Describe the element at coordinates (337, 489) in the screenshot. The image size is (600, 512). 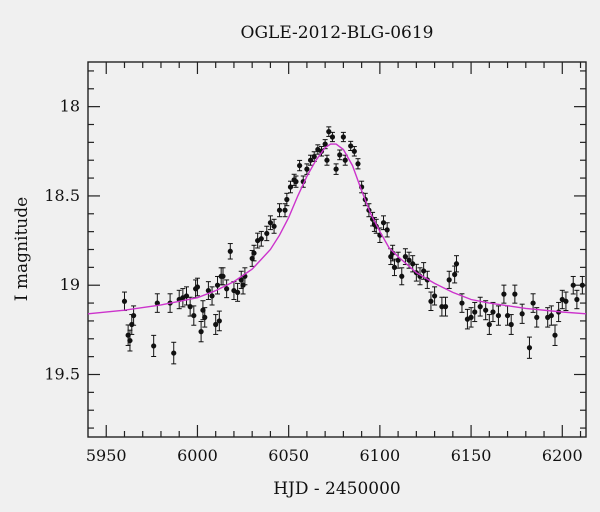
I see `x-axis-label: HJD - 2450000` at that location.